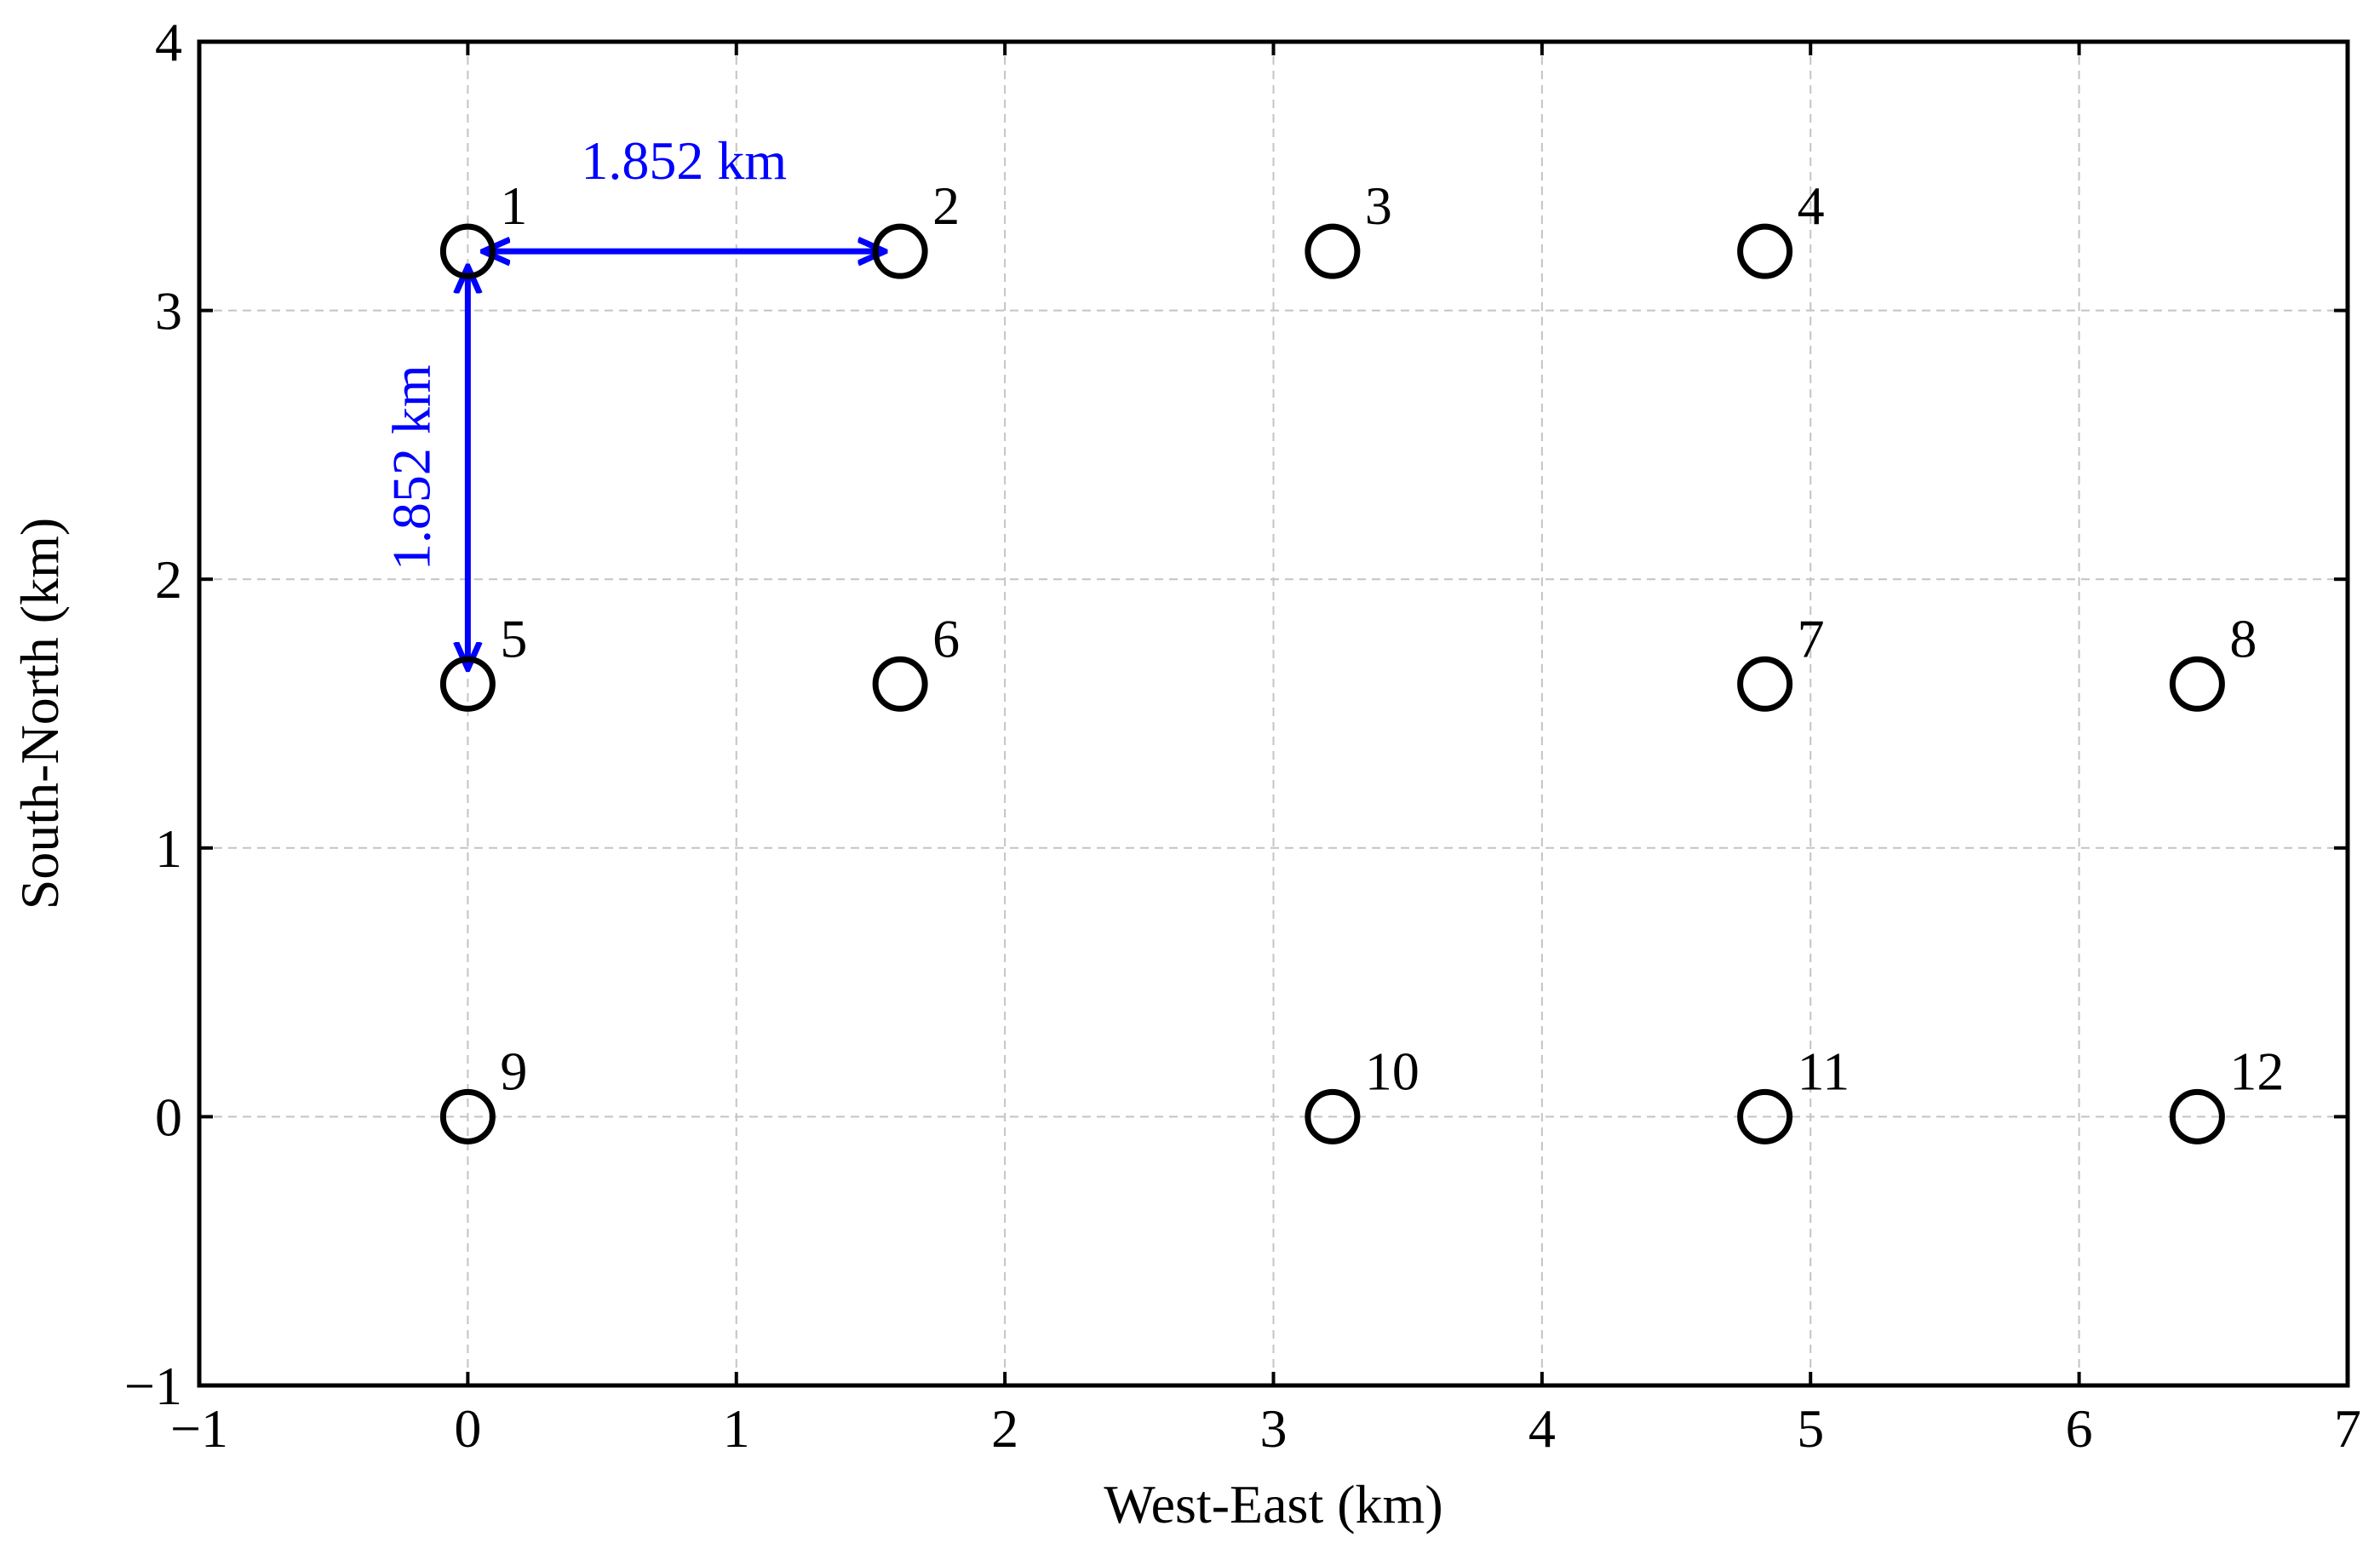 This screenshot has width=2380, height=1543. Describe the element at coordinates (2243, 638) in the screenshot. I see `point-label: 8` at that location.